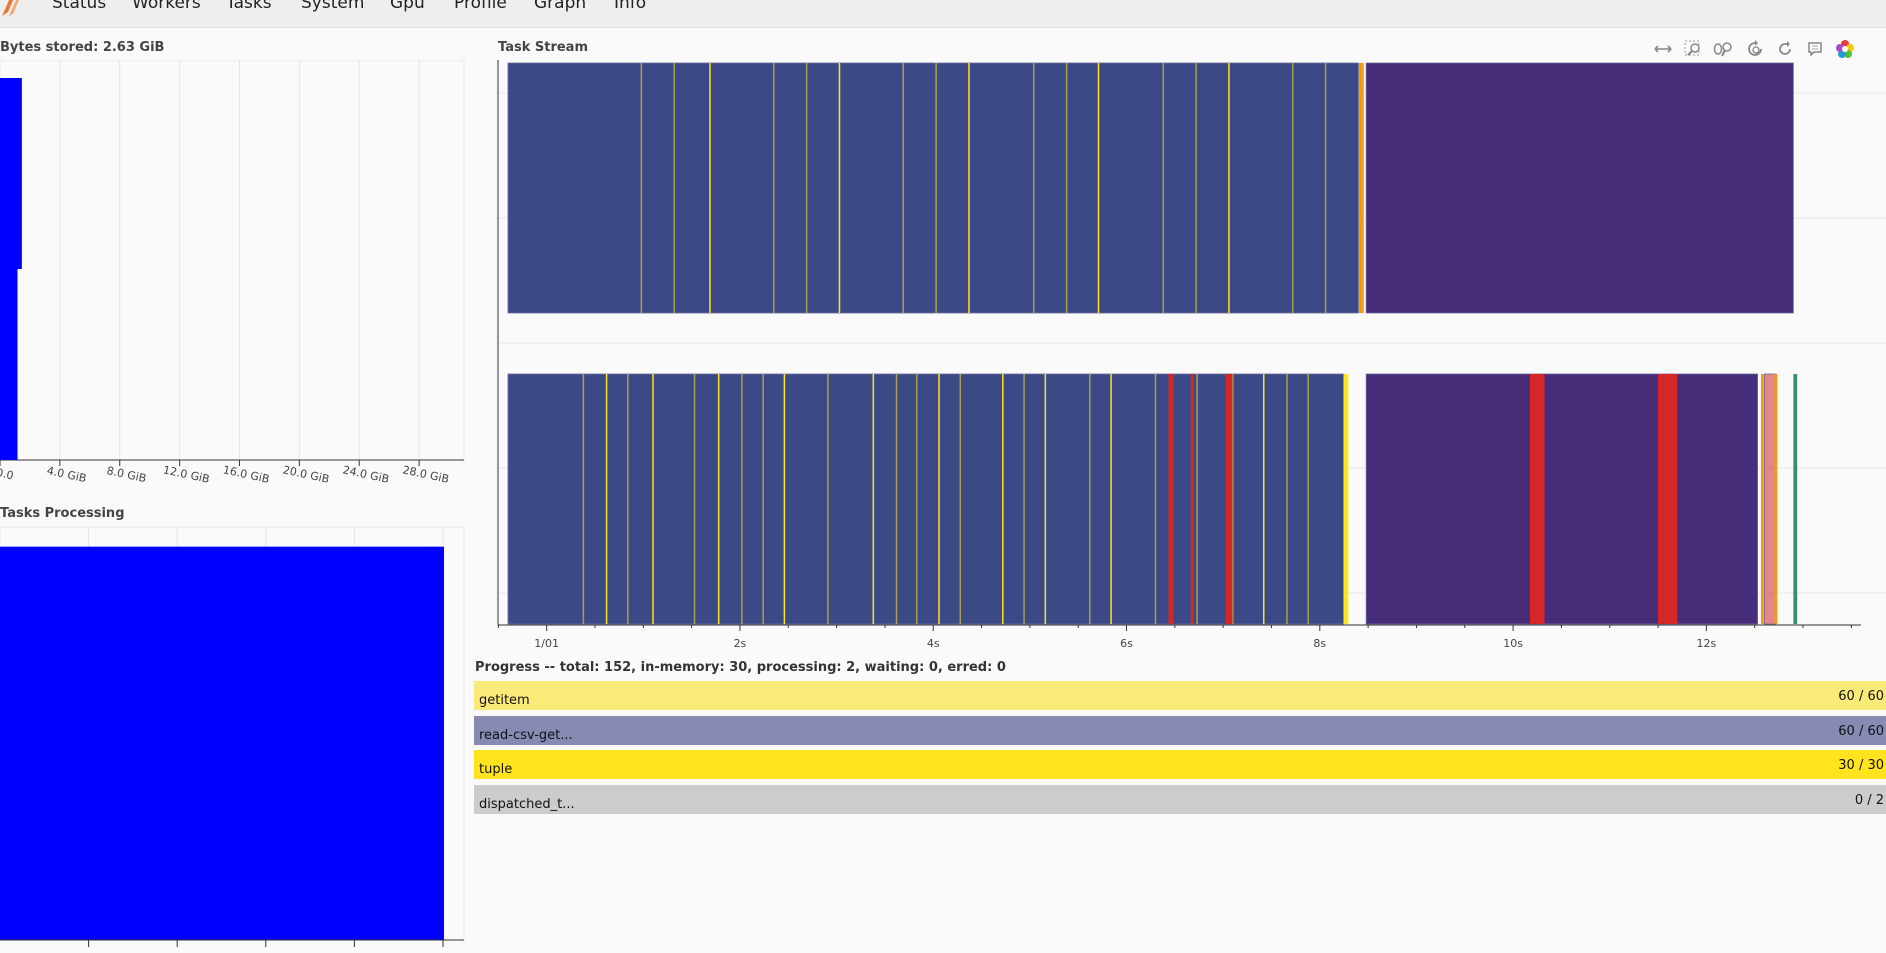  I want to click on reset-zoom-icon, so click(1755, 49).